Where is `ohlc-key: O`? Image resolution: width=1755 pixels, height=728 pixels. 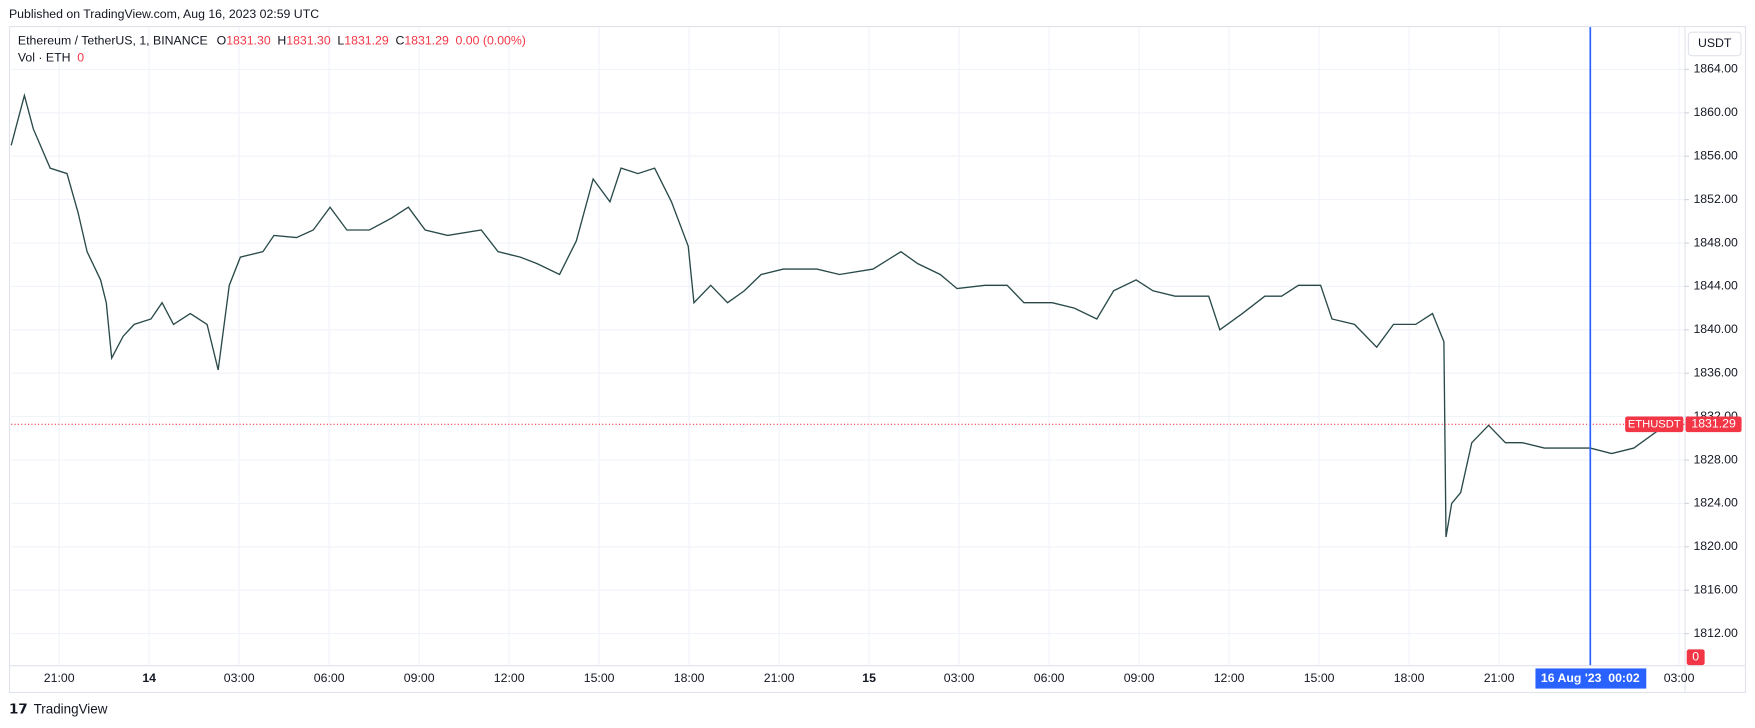
ohlc-key: O is located at coordinates (222, 41).